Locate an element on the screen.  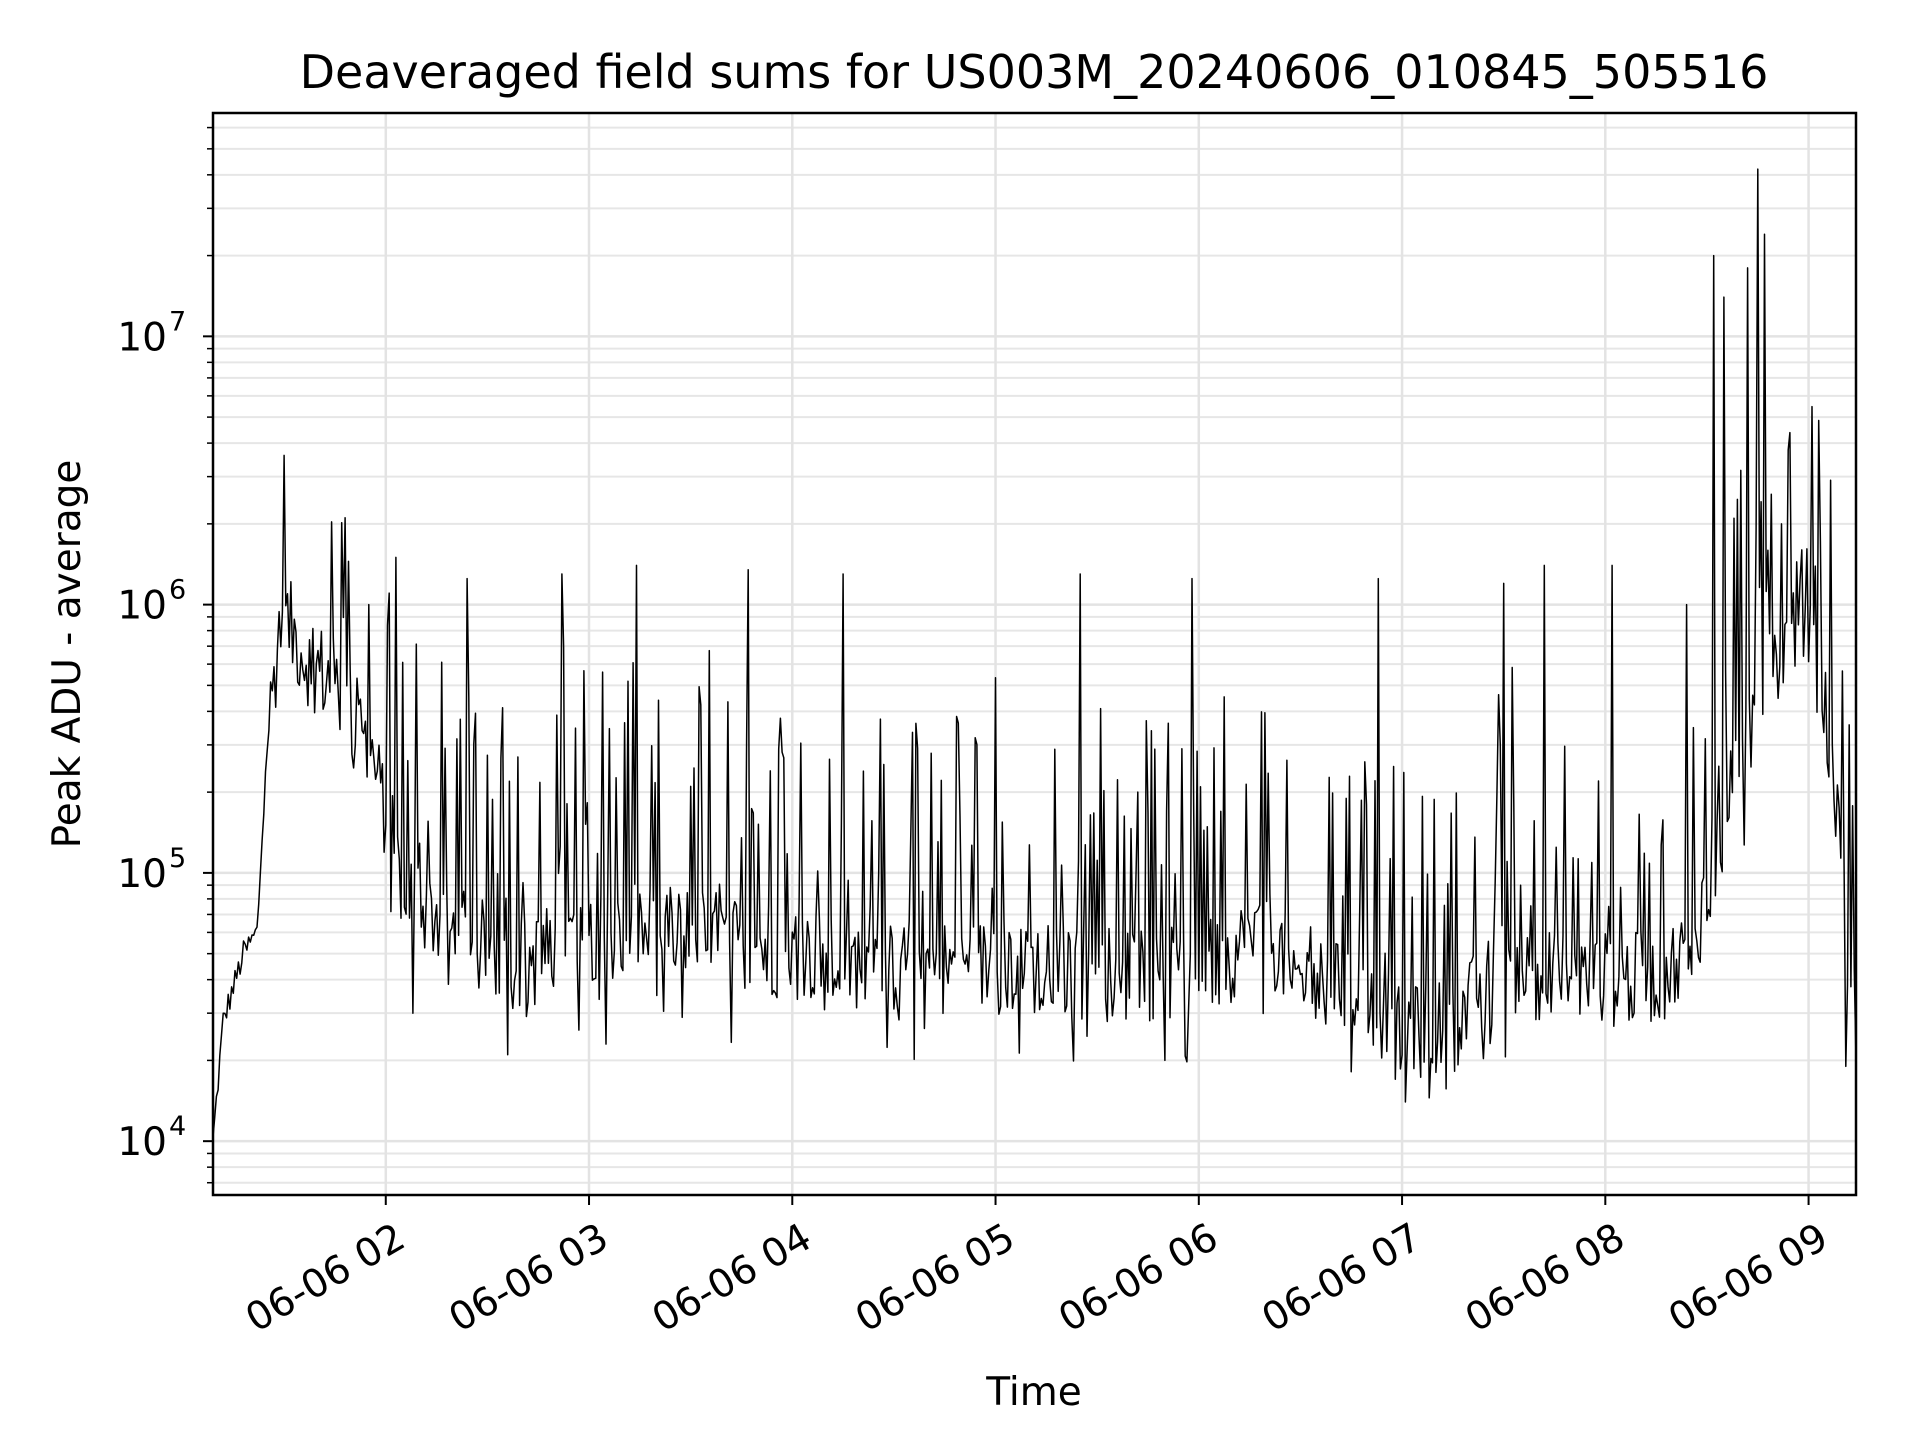
x-axis-label: Time is located at coordinates (1033, 1392).